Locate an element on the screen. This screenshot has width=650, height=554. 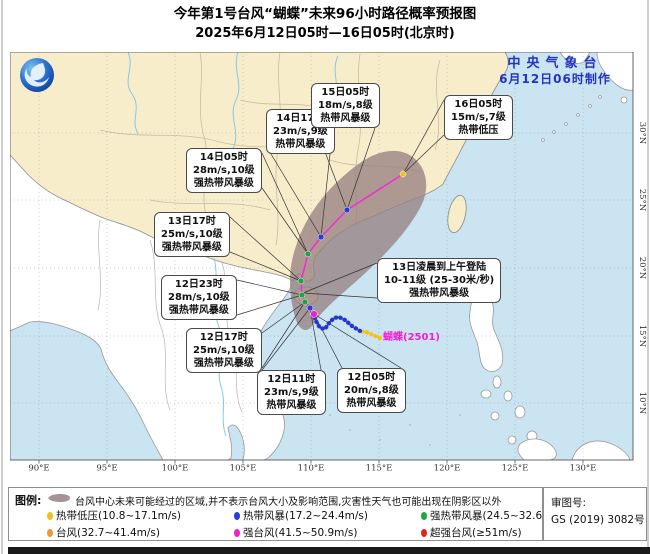
forecast-callout: 13日17时 25m/s,10级 强热带风暴级 is located at coordinates (192, 234).